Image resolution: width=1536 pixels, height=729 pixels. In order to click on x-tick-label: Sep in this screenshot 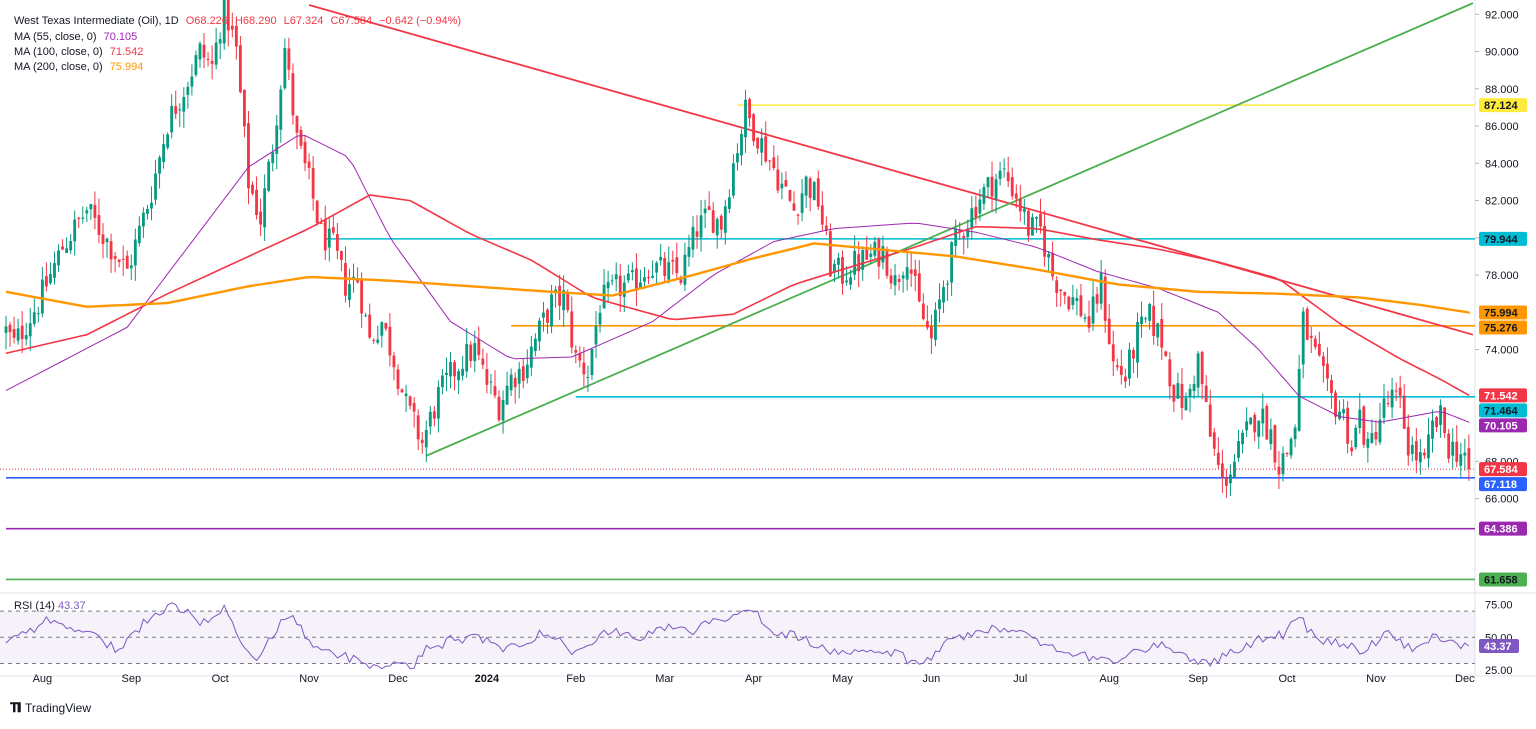, I will do `click(131, 679)`.